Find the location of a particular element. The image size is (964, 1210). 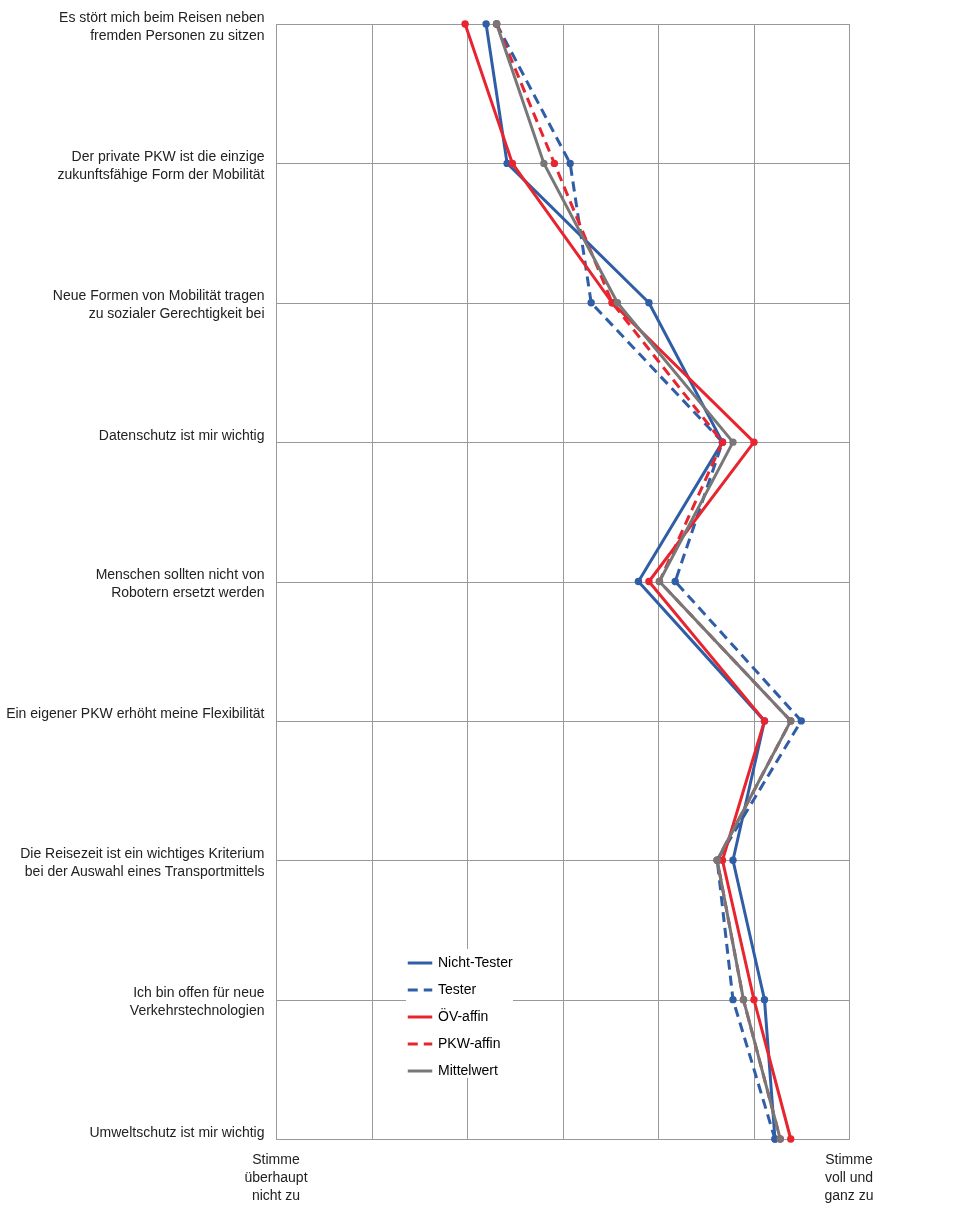

legend-label: Nicht-Tester is located at coordinates (476, 962).